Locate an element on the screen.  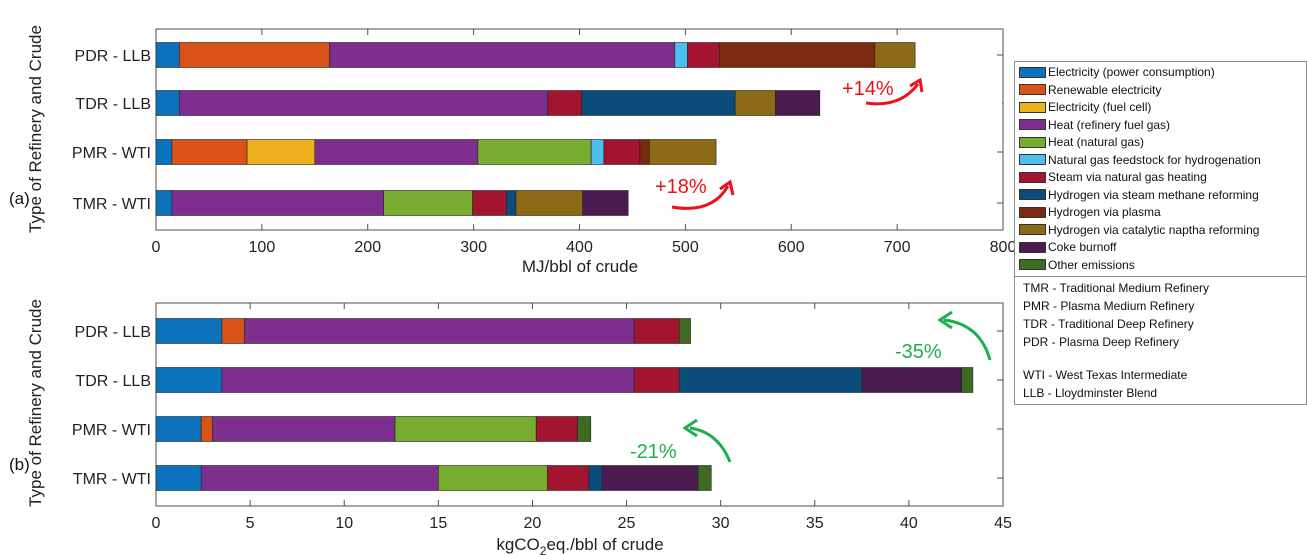
legend-item: Renewable electricity is located at coordinates (1090, 90).